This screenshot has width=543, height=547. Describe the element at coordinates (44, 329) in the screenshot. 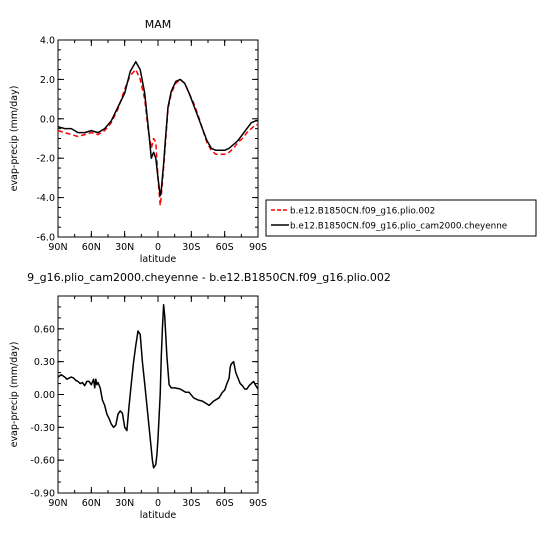

I see `y-tick-label: 0.60` at that location.